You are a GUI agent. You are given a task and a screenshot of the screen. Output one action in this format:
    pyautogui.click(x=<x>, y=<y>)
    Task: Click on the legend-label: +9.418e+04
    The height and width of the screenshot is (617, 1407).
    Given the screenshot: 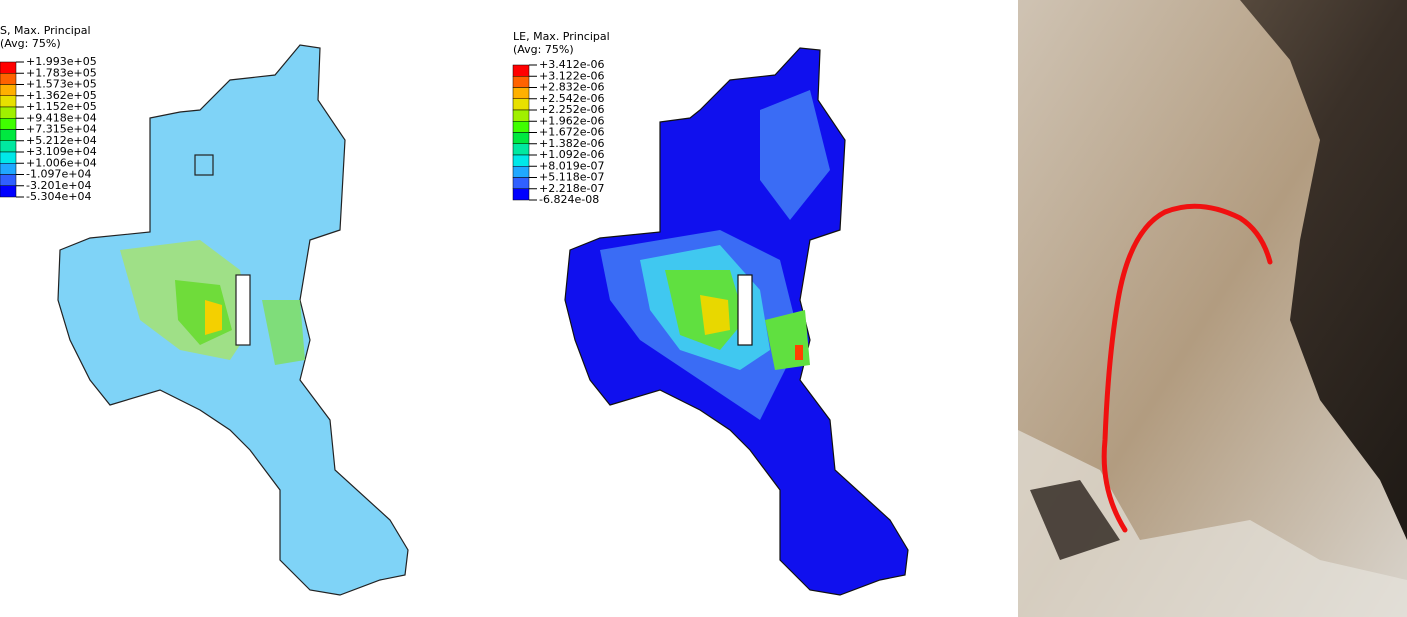 What is the action you would take?
    pyautogui.click(x=61, y=117)
    